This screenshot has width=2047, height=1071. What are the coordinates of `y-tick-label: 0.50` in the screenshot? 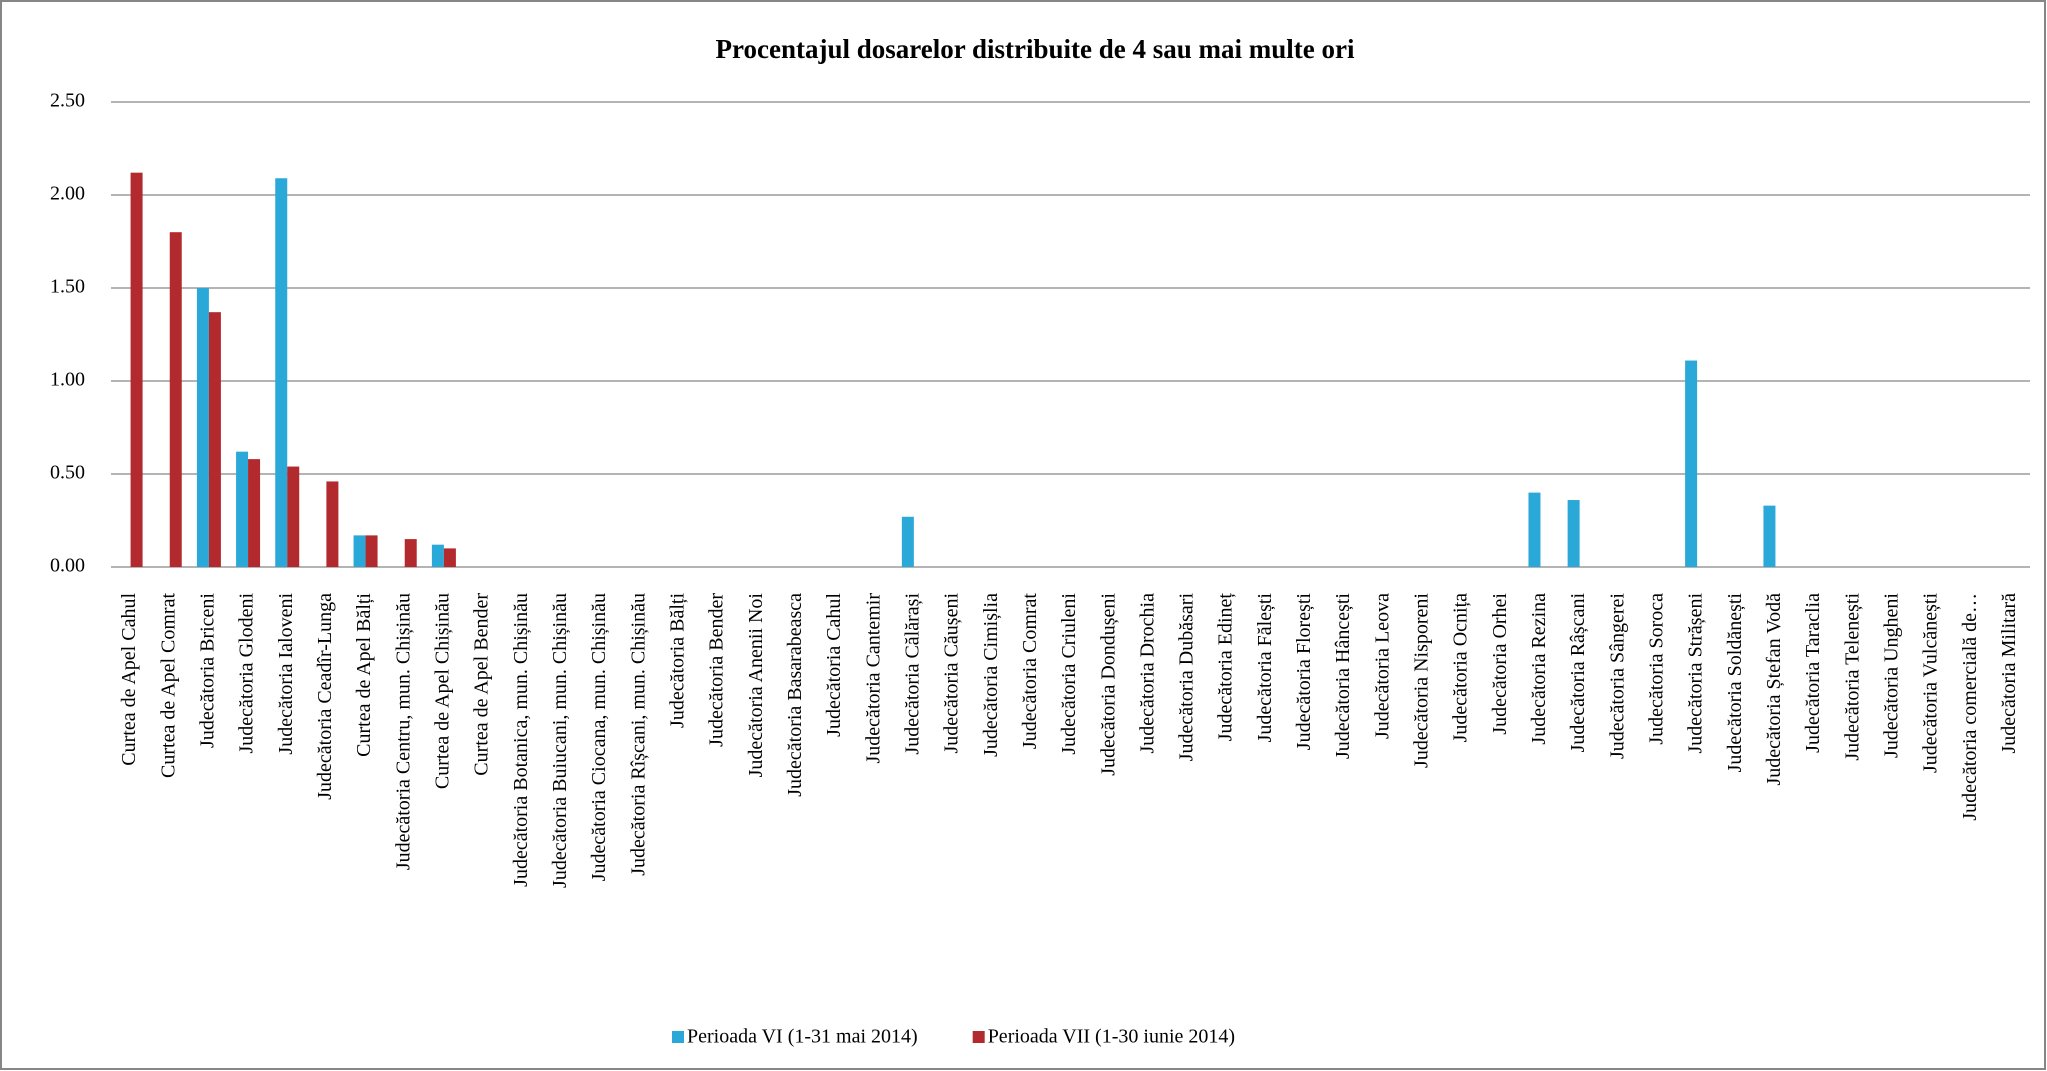 It's located at (67, 473).